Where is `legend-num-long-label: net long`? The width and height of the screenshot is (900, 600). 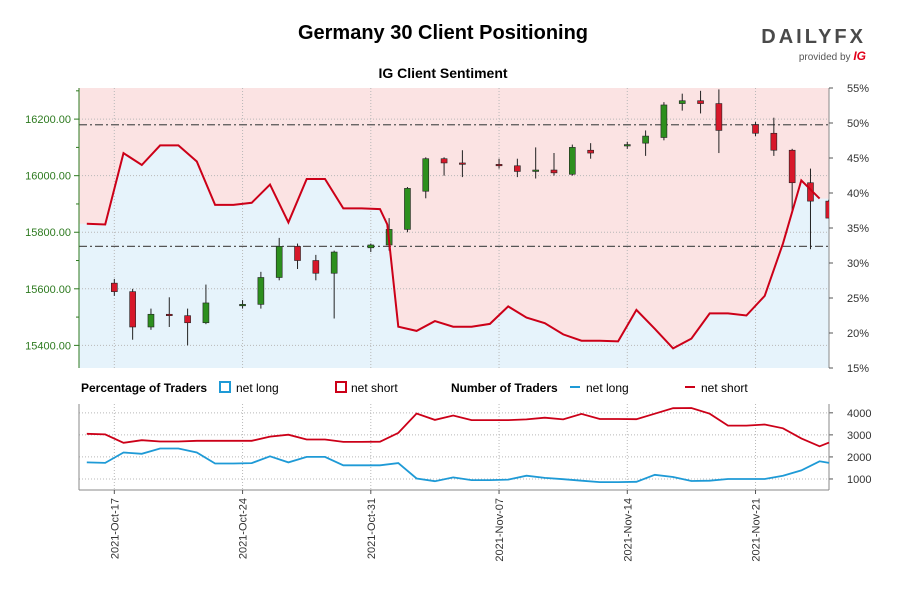 legend-num-long-label: net long is located at coordinates (607, 388).